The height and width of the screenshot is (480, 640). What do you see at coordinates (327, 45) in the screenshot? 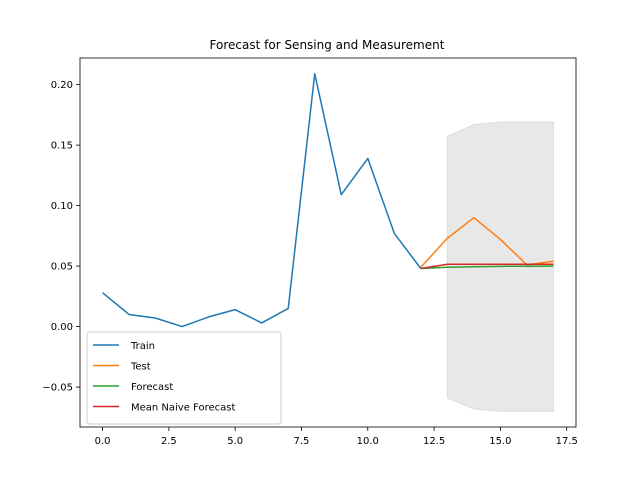
I see `chart-title: Forecast for Sensing and Measurement` at bounding box center [327, 45].